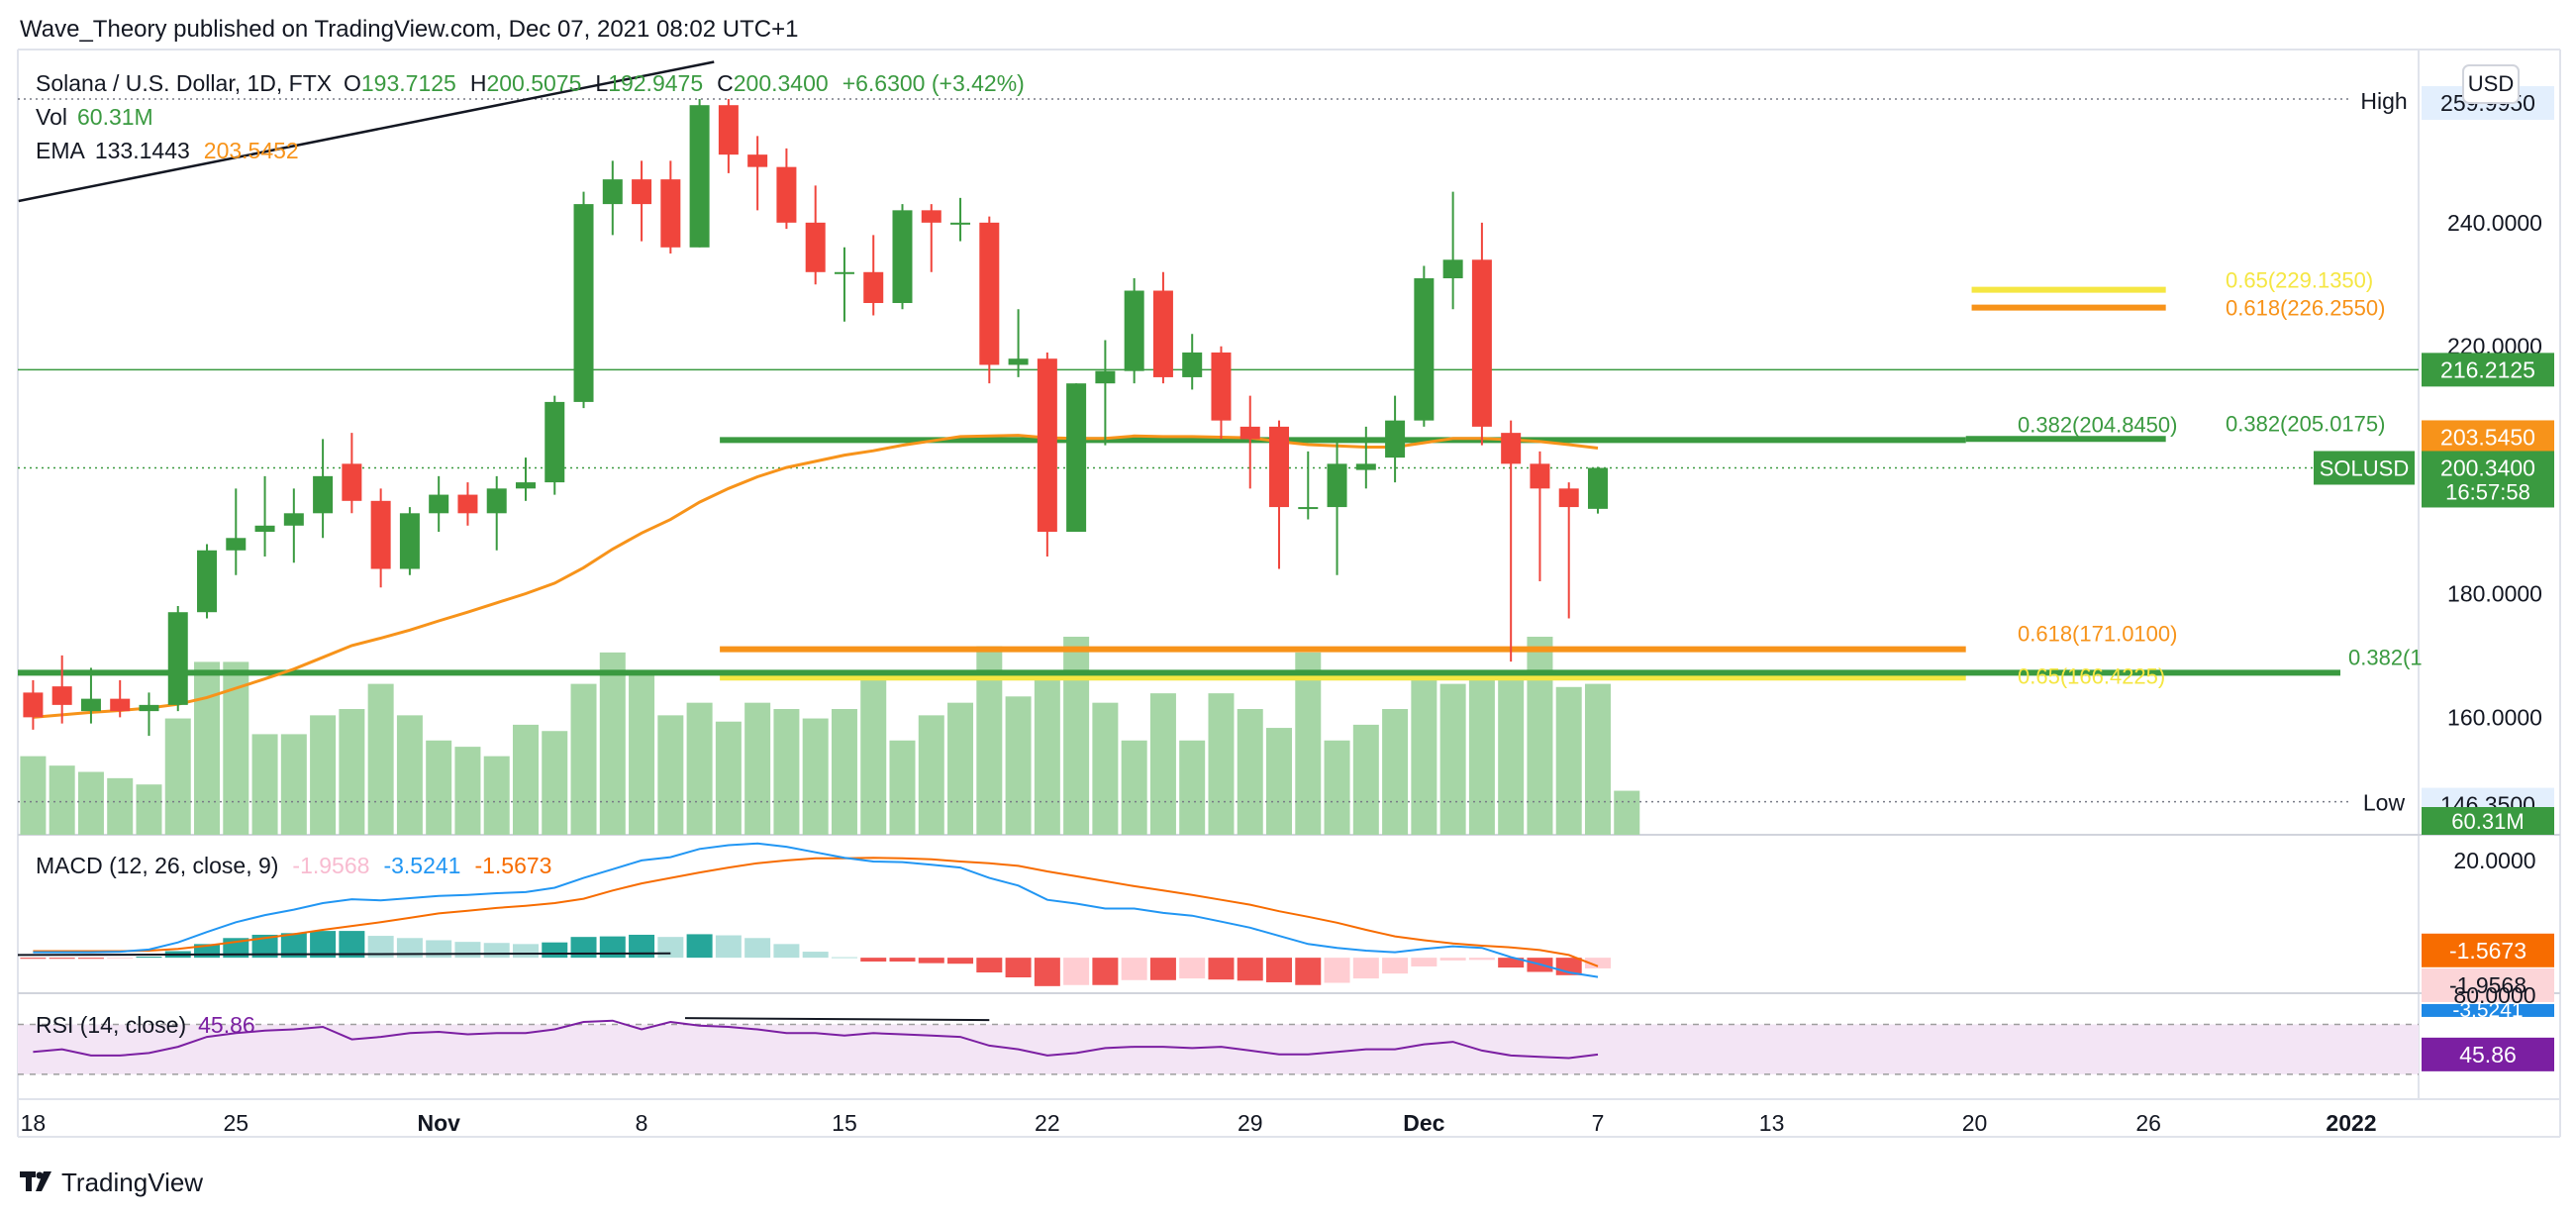  I want to click on symbol-title: Solana / U.S. Dollar, 1D, FTX, so click(184, 83).